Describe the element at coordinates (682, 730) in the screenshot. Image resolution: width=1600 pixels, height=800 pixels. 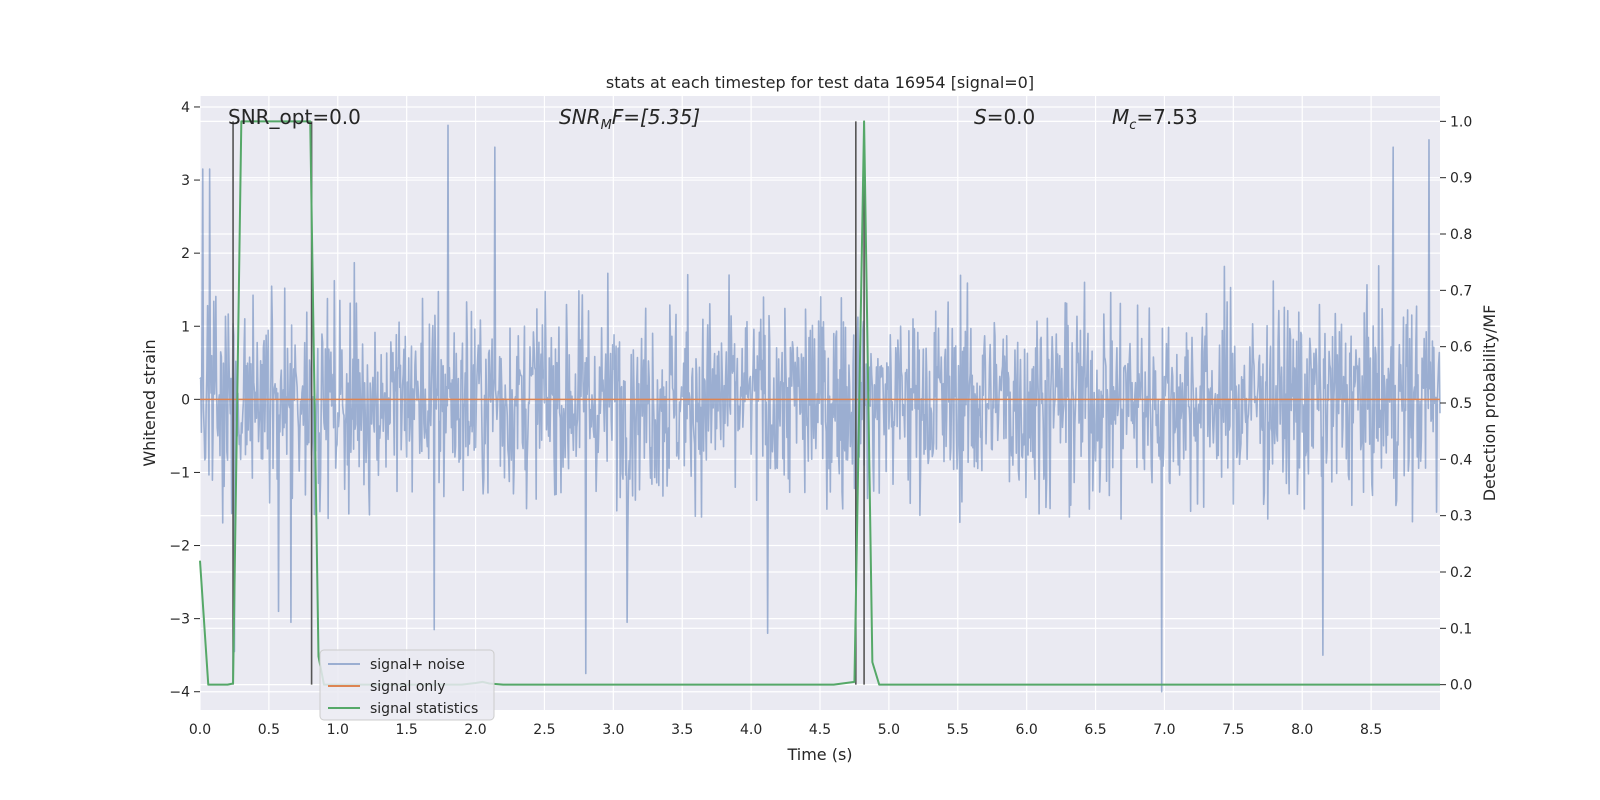
I see `x-tick-label: 3.5` at that location.